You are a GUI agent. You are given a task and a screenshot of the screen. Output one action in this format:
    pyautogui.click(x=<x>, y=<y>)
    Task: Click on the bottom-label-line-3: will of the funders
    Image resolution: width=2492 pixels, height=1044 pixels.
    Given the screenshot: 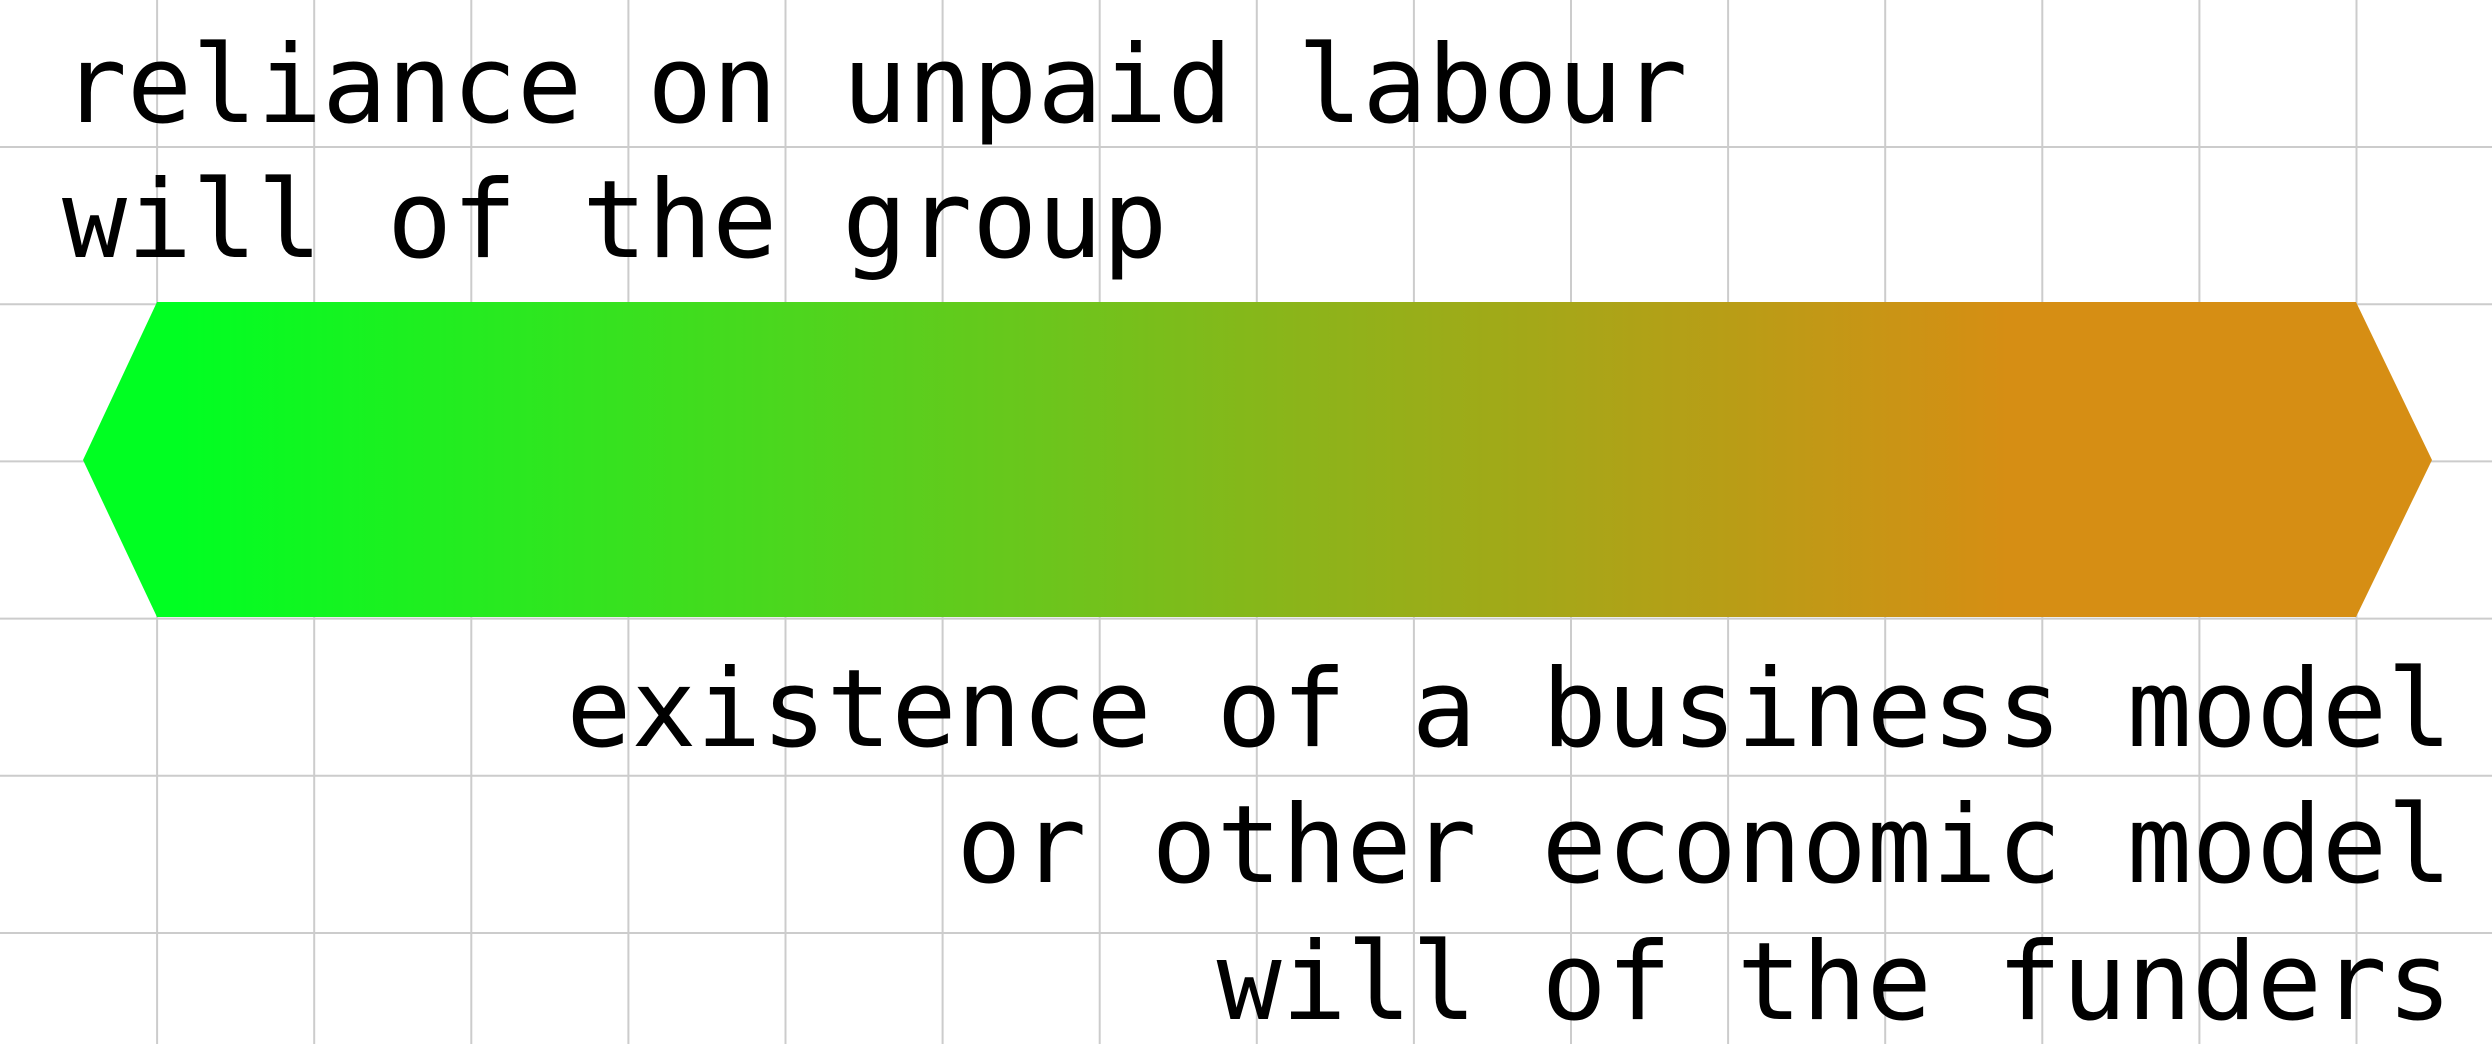 What is the action you would take?
    pyautogui.click(x=1834, y=982)
    